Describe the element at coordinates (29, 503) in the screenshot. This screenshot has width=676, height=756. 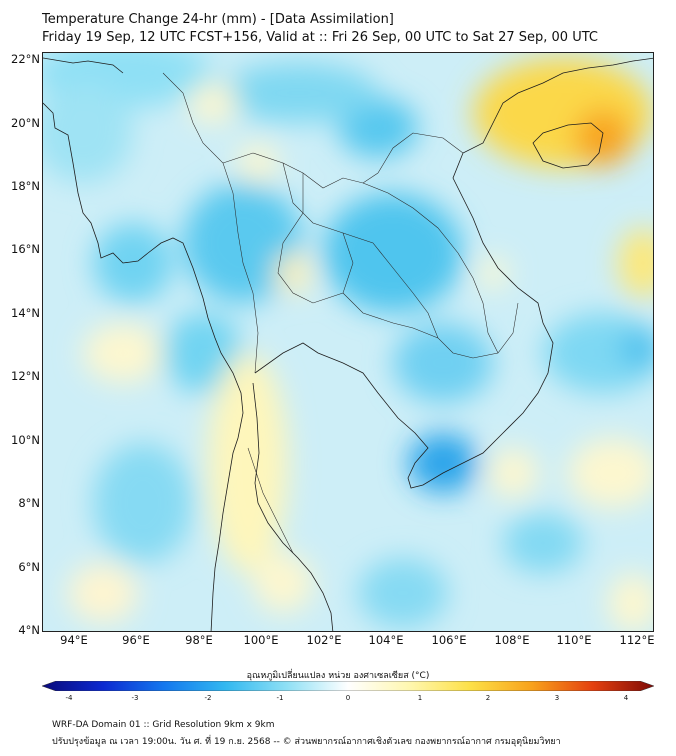
I see `lat-label: 8°N` at that location.